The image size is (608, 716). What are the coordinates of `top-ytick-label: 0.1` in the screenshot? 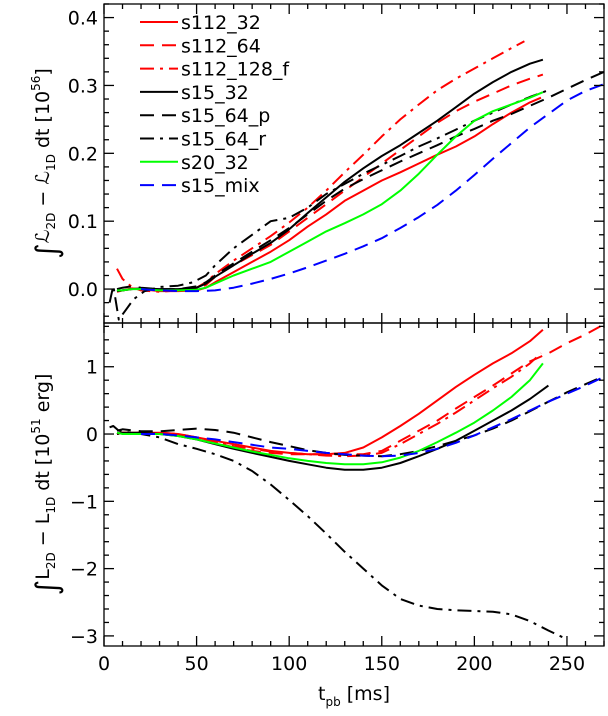 It's located at (83, 222).